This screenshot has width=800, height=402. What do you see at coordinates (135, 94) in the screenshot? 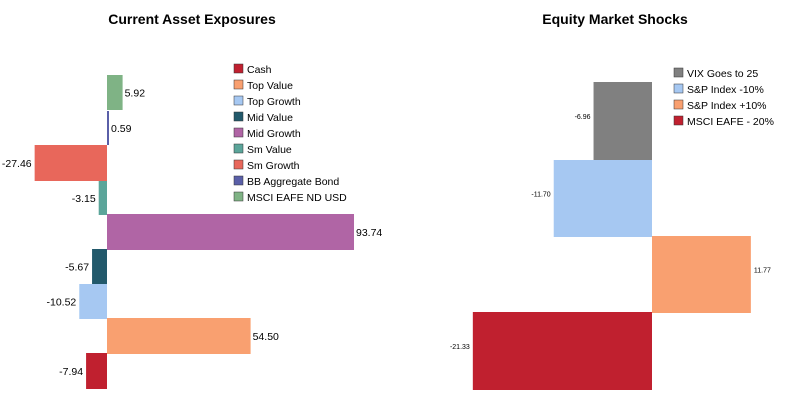
I see `data-label-msci-eafe-nd-usd: 5.92` at bounding box center [135, 94].